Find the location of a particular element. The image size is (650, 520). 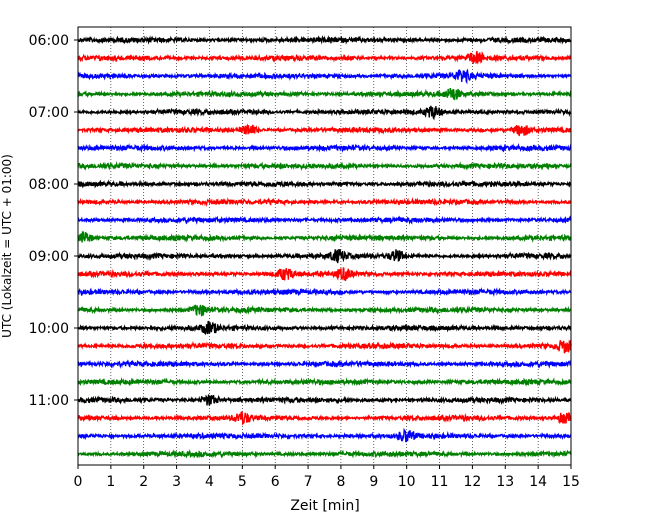

x-tick-label: 0 is located at coordinates (78, 482).